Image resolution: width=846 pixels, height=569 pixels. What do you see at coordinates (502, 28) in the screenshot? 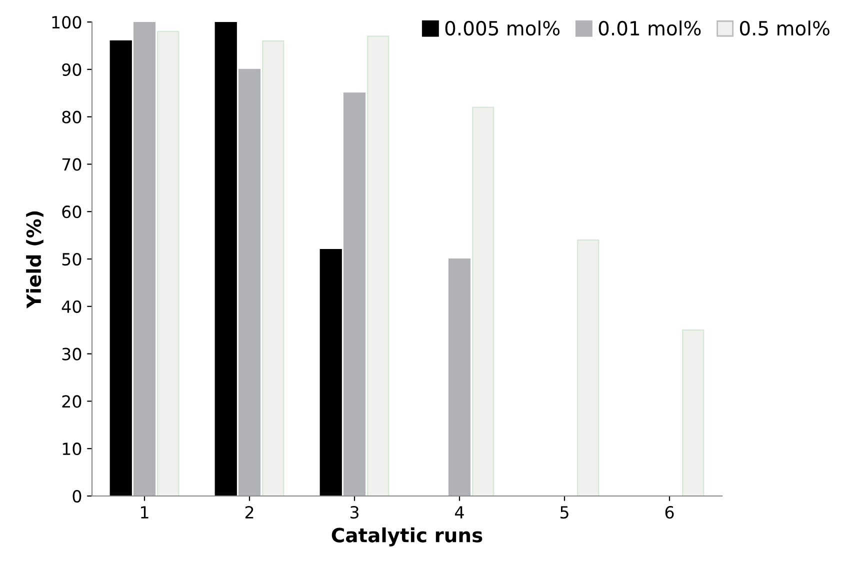
I see `legend-label: 0.005 mol%` at bounding box center [502, 28].